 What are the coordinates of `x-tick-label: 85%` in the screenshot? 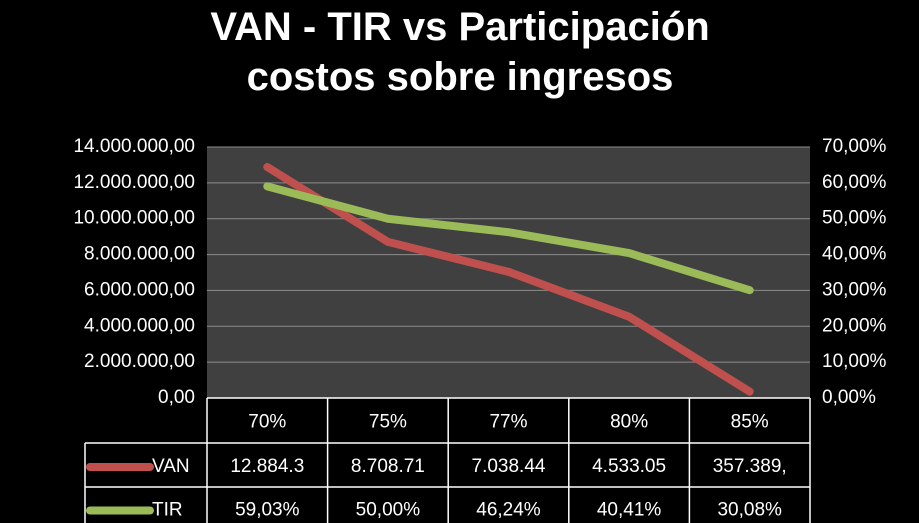 It's located at (750, 422).